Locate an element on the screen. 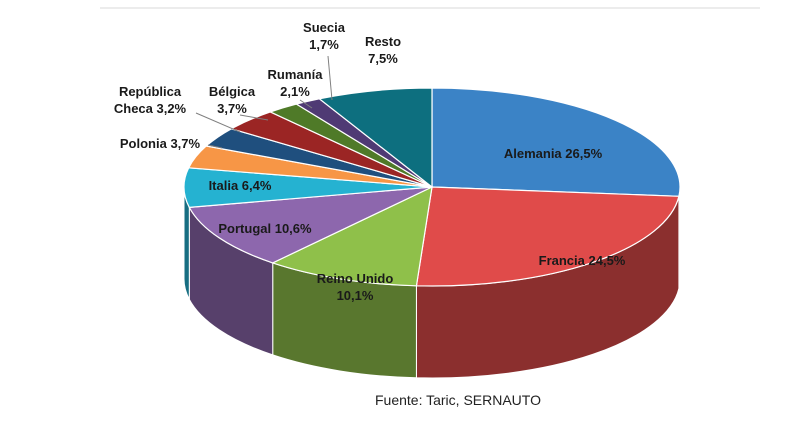 The width and height of the screenshot is (800, 427). leader-line-rumania is located at coordinates (306, 104).